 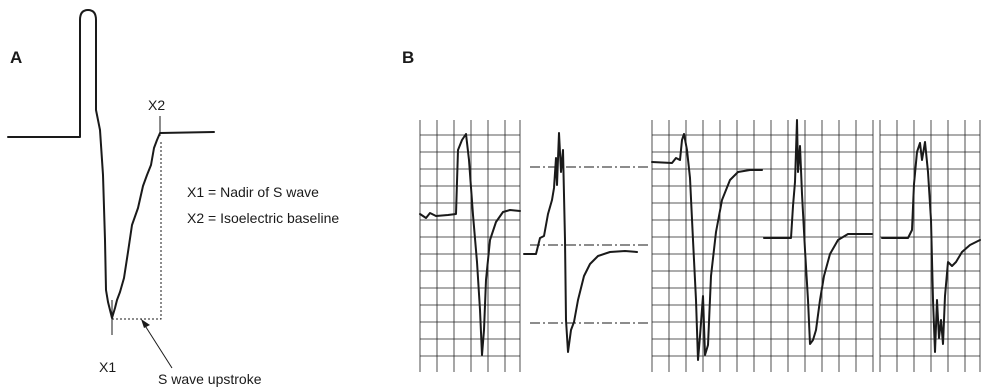 I want to click on s-wave-upstroke-bracket, so click(x=137, y=230).